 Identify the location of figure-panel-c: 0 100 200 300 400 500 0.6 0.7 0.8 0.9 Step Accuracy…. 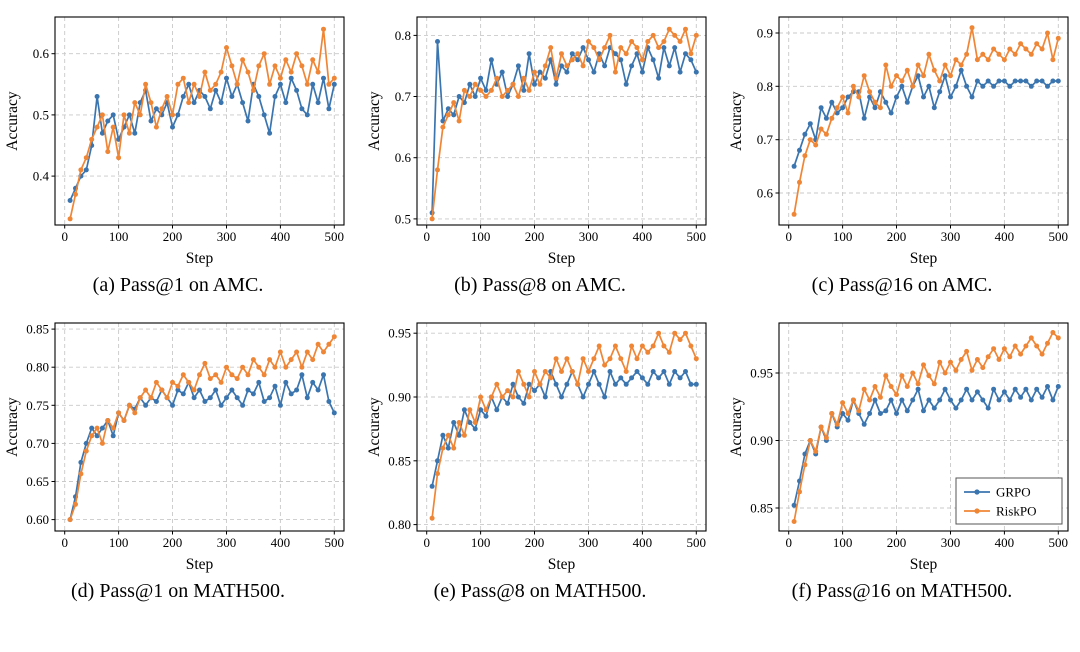
(902, 154).